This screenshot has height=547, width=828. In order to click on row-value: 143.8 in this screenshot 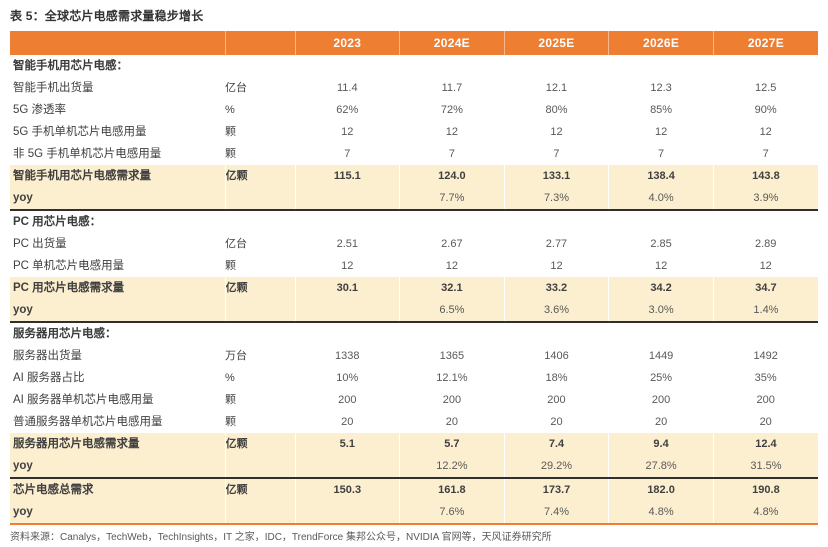, I will do `click(765, 176)`.